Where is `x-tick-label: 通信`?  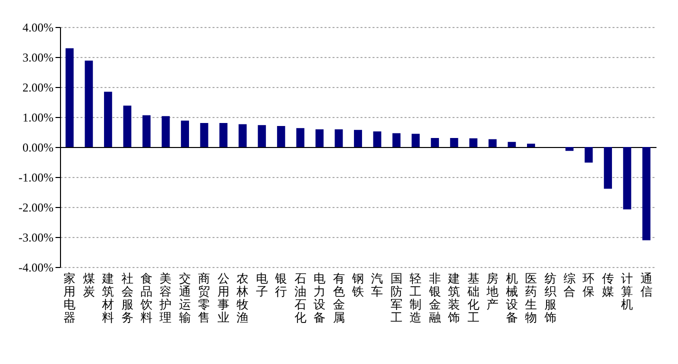 x-tick-label: 通信 is located at coordinates (646, 285).